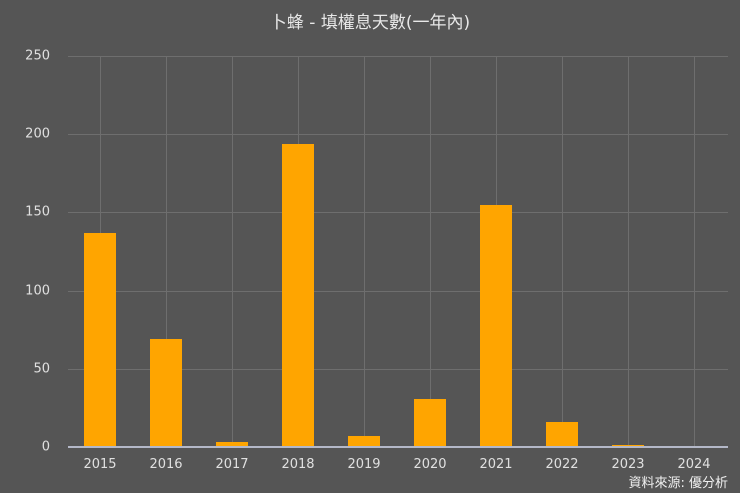 The image size is (740, 493). Describe the element at coordinates (298, 464) in the screenshot. I see `x-tick-label: 2018` at that location.